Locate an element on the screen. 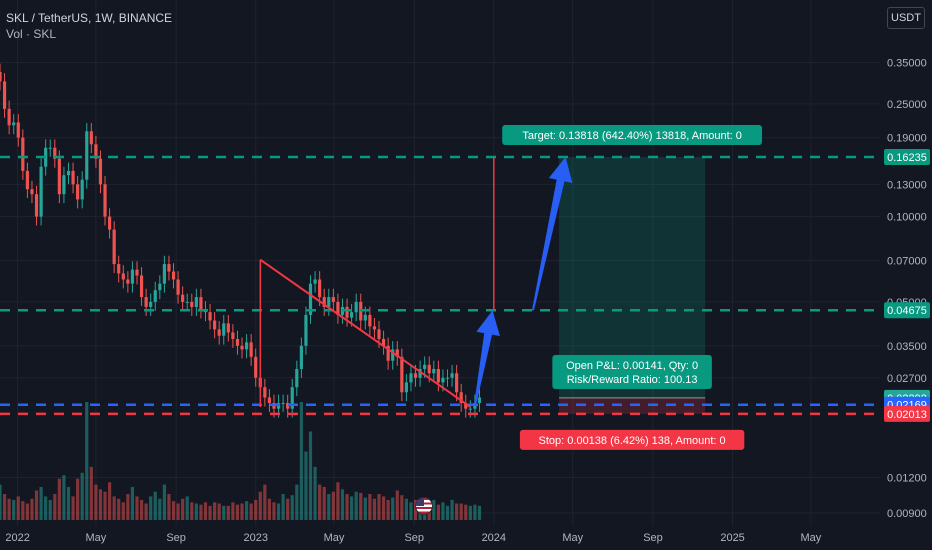  us-flag-icon is located at coordinates (424, 506).